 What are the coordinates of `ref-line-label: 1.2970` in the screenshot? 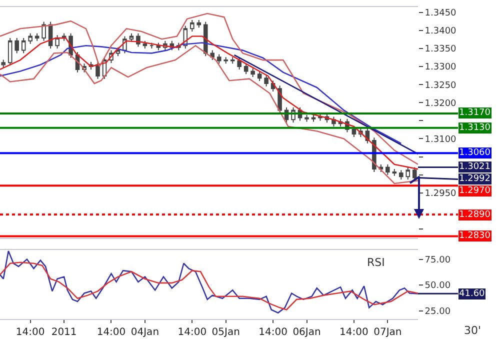 It's located at (475, 191).